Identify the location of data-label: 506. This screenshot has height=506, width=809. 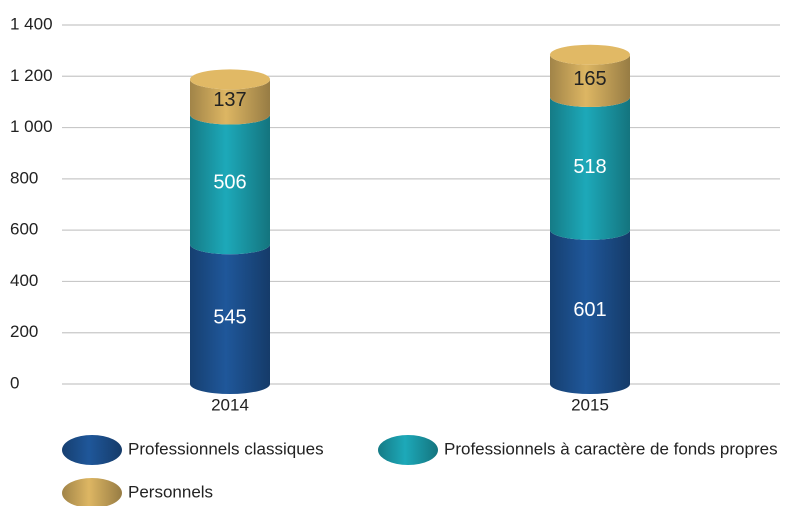
(229, 183).